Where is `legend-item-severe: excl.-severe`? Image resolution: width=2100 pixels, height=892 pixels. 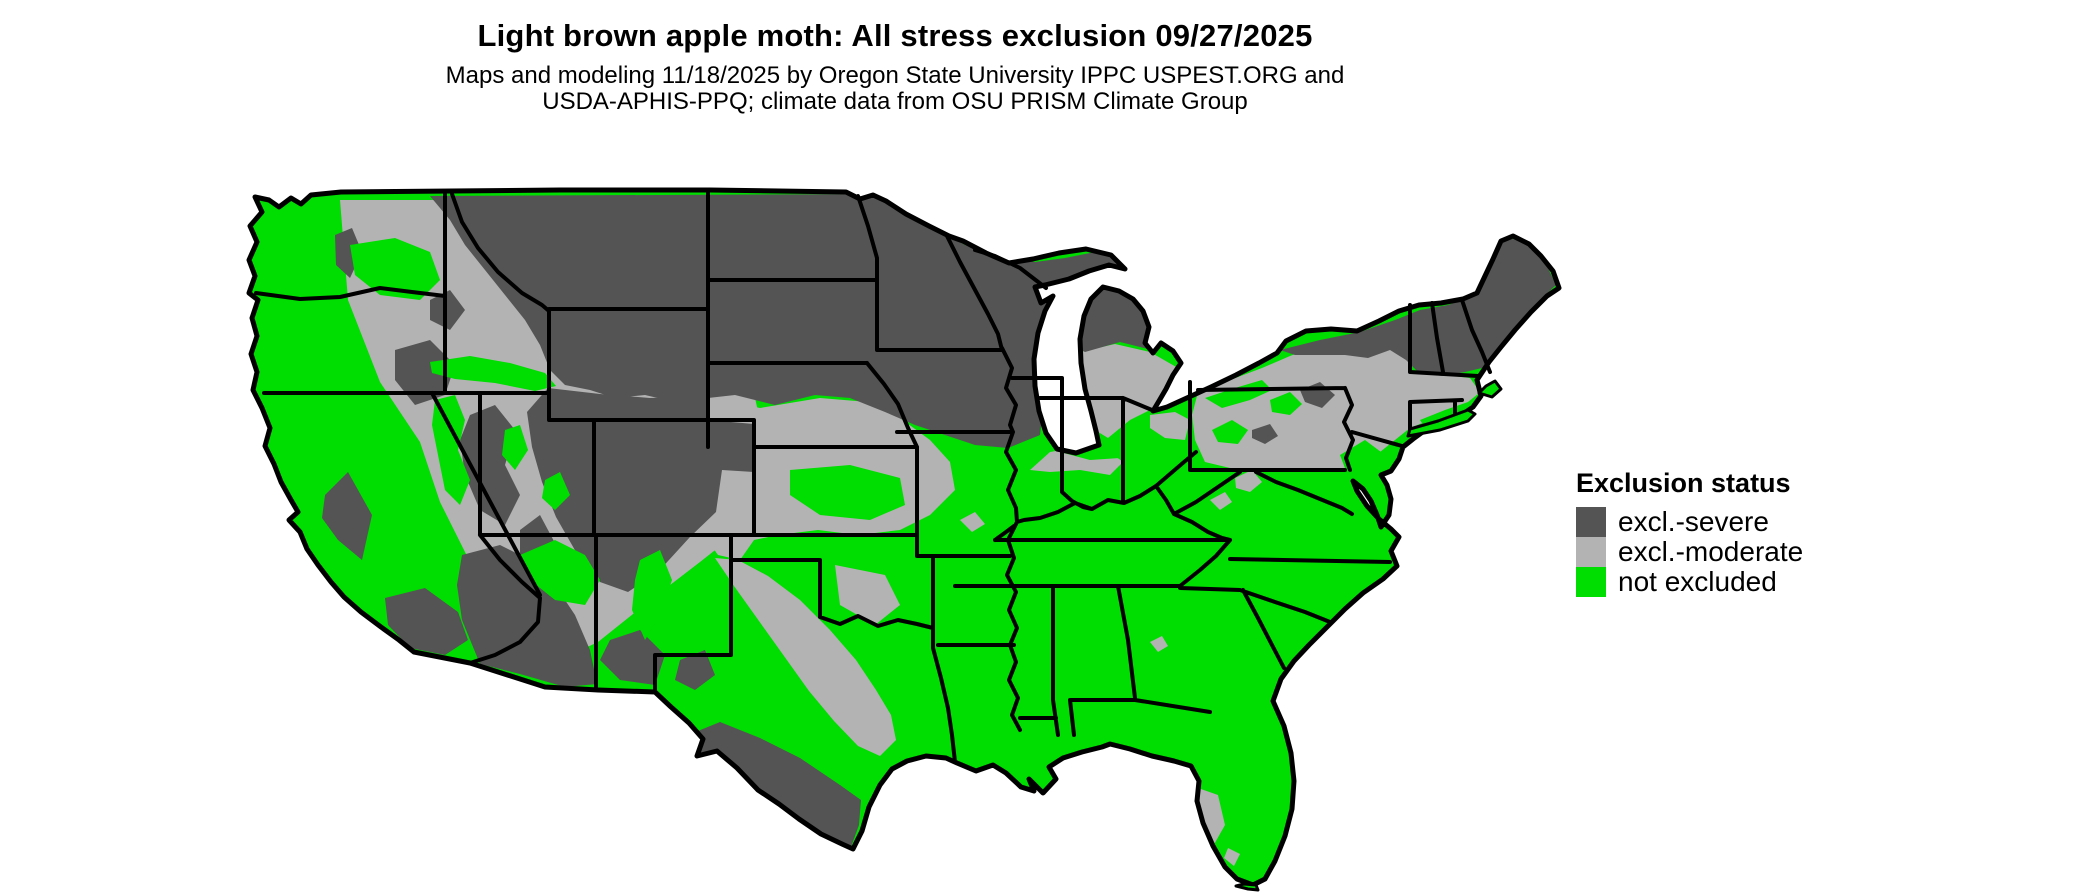 legend-item-severe: excl.-severe is located at coordinates (1689, 521).